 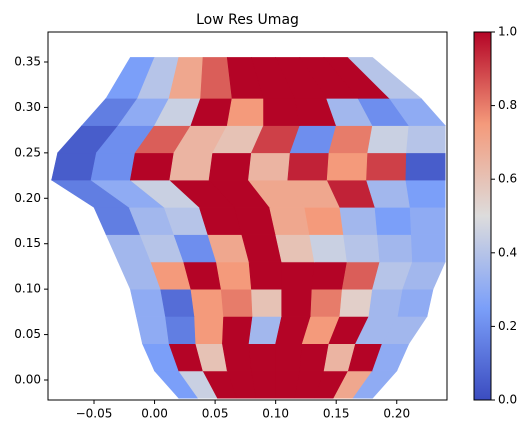 I want to click on x-tick-label: 0.15, so click(x=336, y=414).